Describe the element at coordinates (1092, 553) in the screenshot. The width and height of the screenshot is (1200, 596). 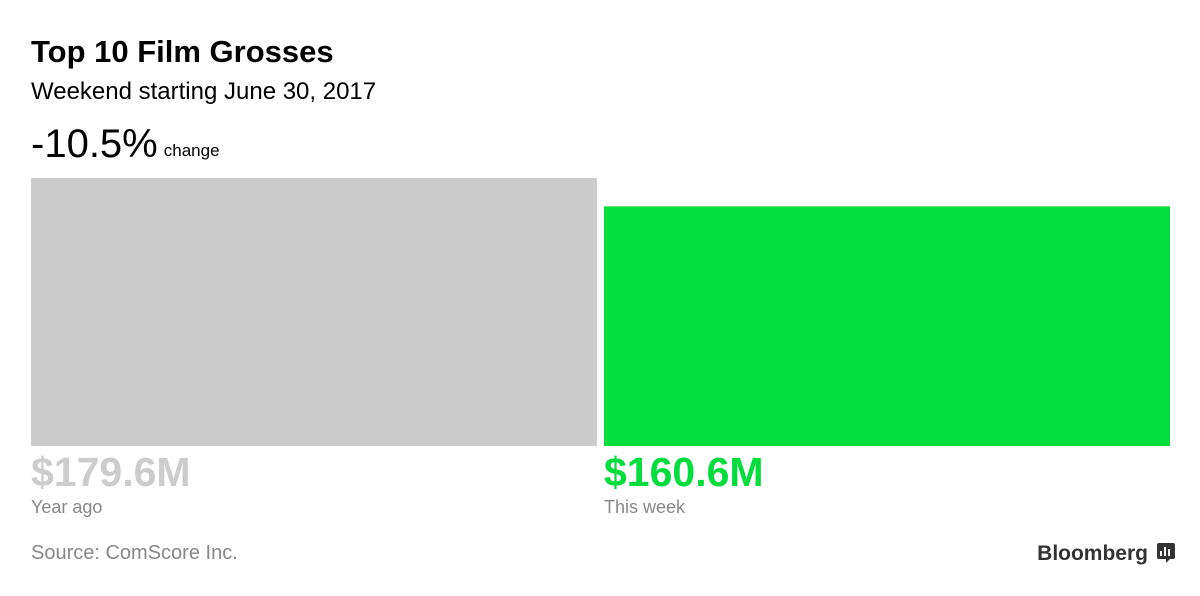
I see `logo: Bloomberg` at that location.